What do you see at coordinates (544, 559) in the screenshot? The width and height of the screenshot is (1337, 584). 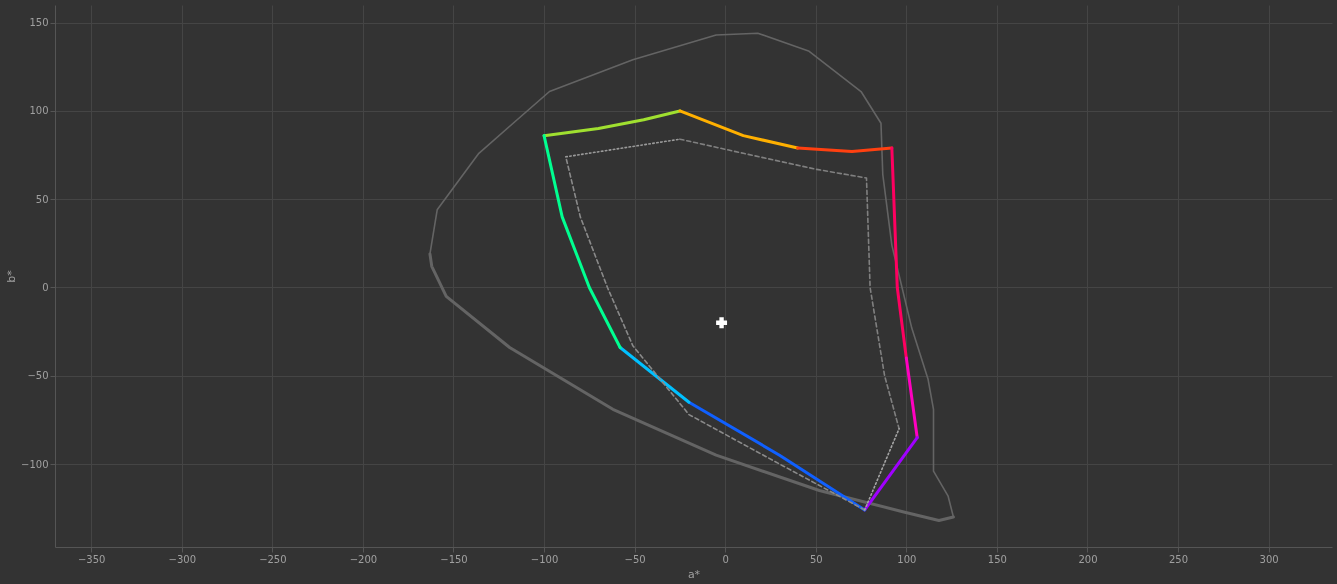 I see `x-tick-label: −100` at bounding box center [544, 559].